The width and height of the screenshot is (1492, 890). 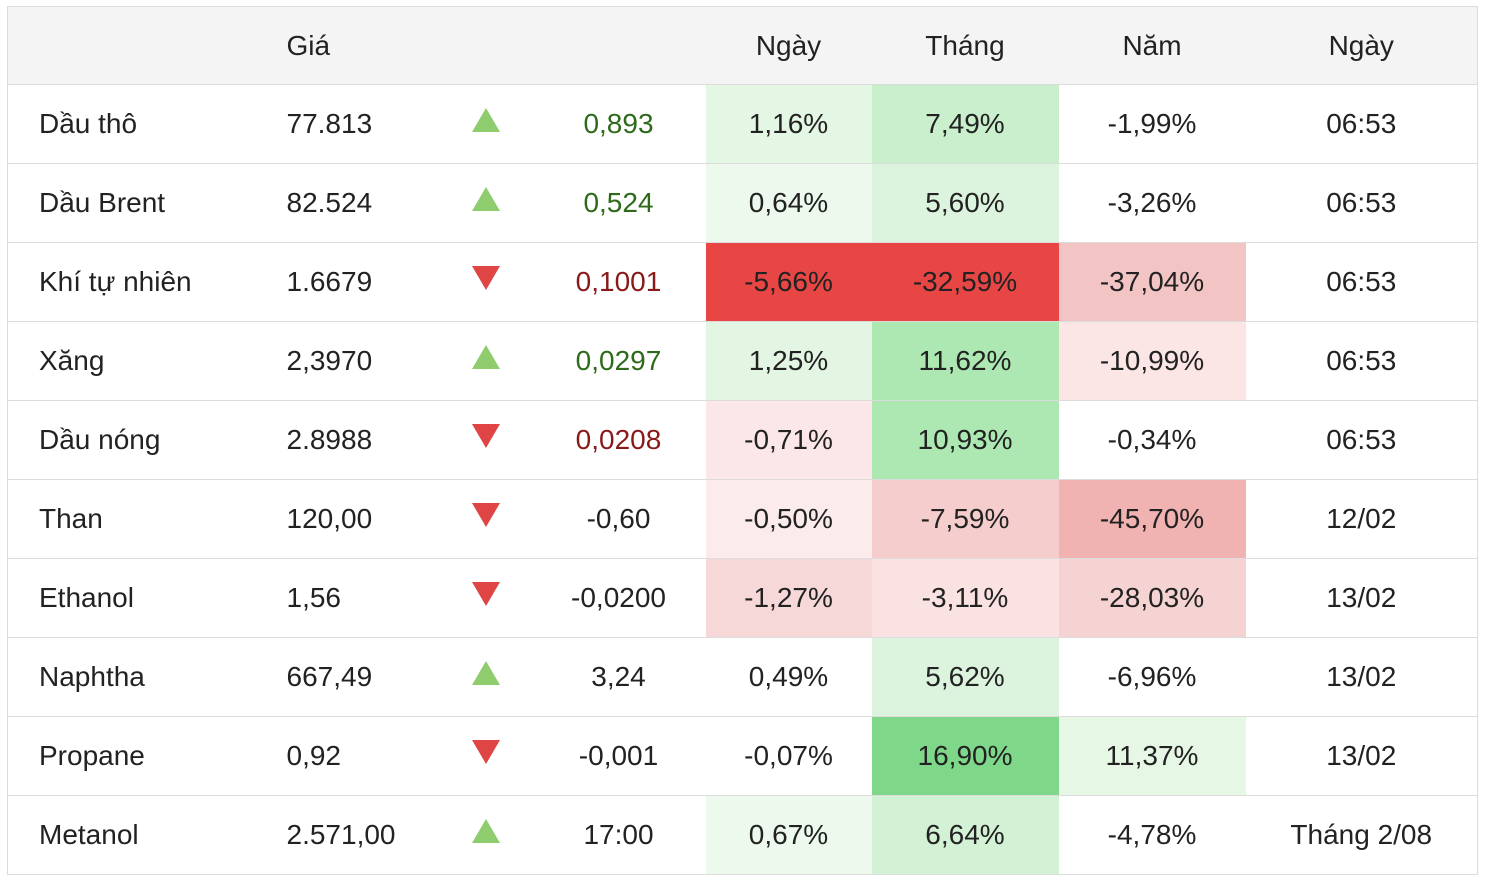 What do you see at coordinates (965, 519) in the screenshot?
I see `month-change-cell: -7,59%` at bounding box center [965, 519].